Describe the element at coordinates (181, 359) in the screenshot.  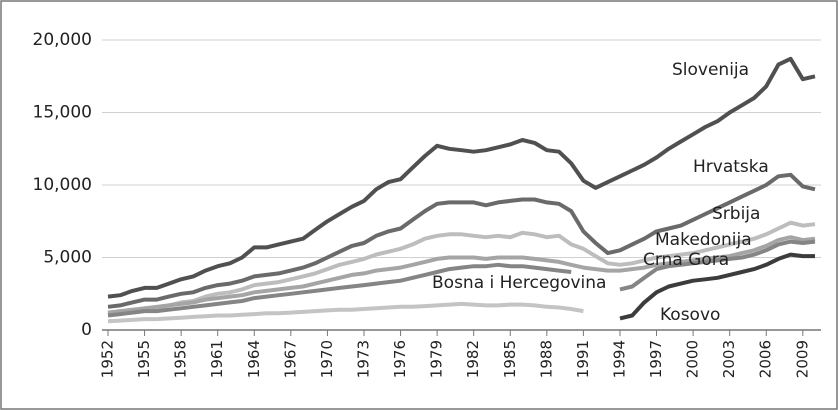
I see `x-tick-label: 1958` at that location.